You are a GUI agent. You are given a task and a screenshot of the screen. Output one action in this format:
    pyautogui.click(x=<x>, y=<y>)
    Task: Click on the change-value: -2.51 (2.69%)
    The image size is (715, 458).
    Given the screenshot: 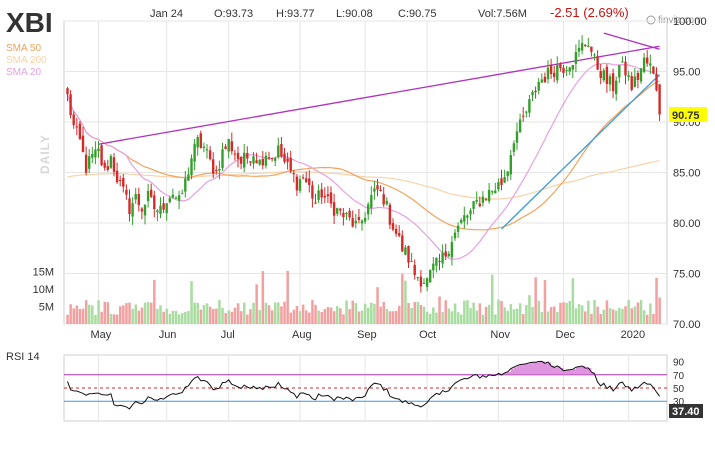 What is the action you would take?
    pyautogui.click(x=589, y=12)
    